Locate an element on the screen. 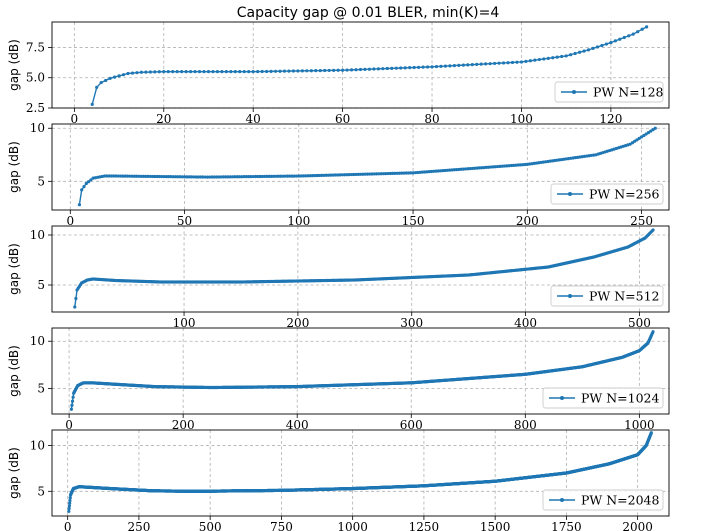  series-markers is located at coordinates (362, 370).